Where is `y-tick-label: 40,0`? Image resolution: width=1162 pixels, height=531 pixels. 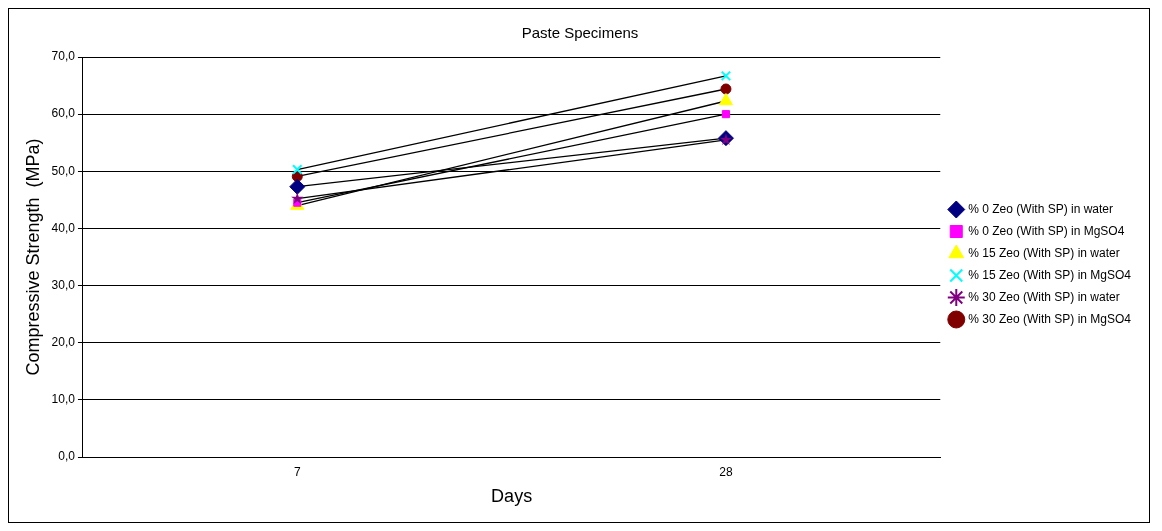
y-tick-label: 40,0 is located at coordinates (63, 227).